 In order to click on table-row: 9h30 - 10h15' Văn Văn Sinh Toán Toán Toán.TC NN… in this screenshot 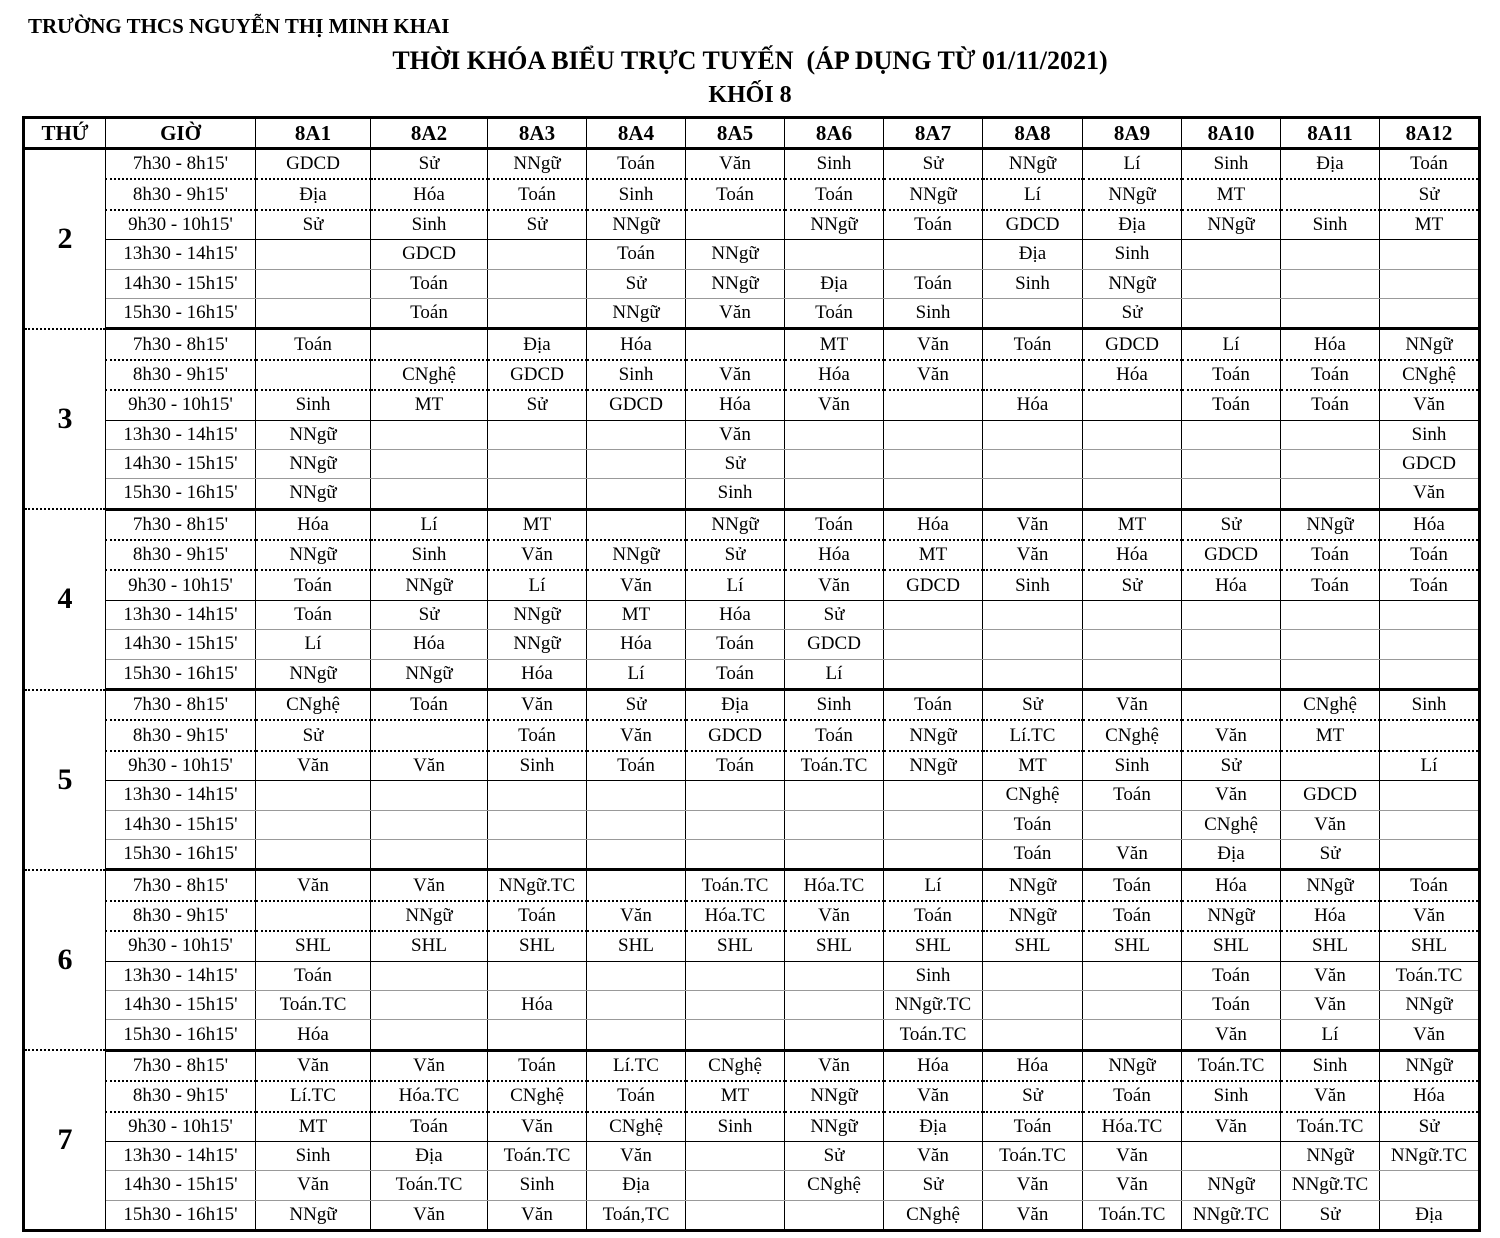, I will do `click(752, 766)`.